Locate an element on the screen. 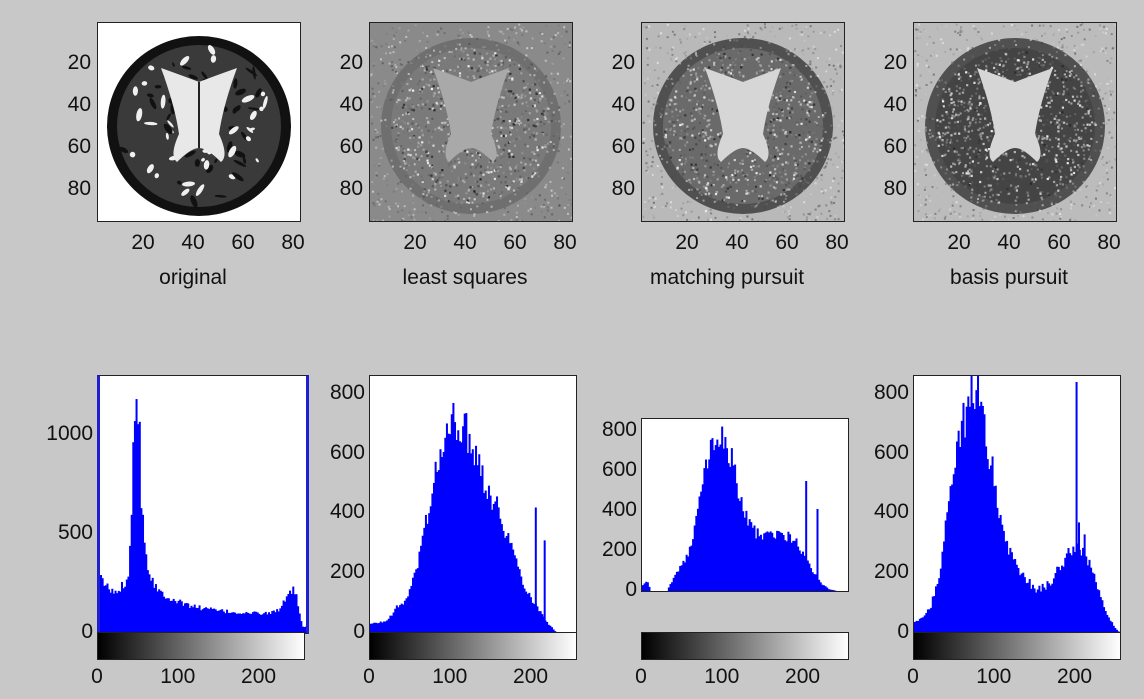 This screenshot has height=699, width=1144. x-tick-label: 100 is located at coordinates (722, 676).